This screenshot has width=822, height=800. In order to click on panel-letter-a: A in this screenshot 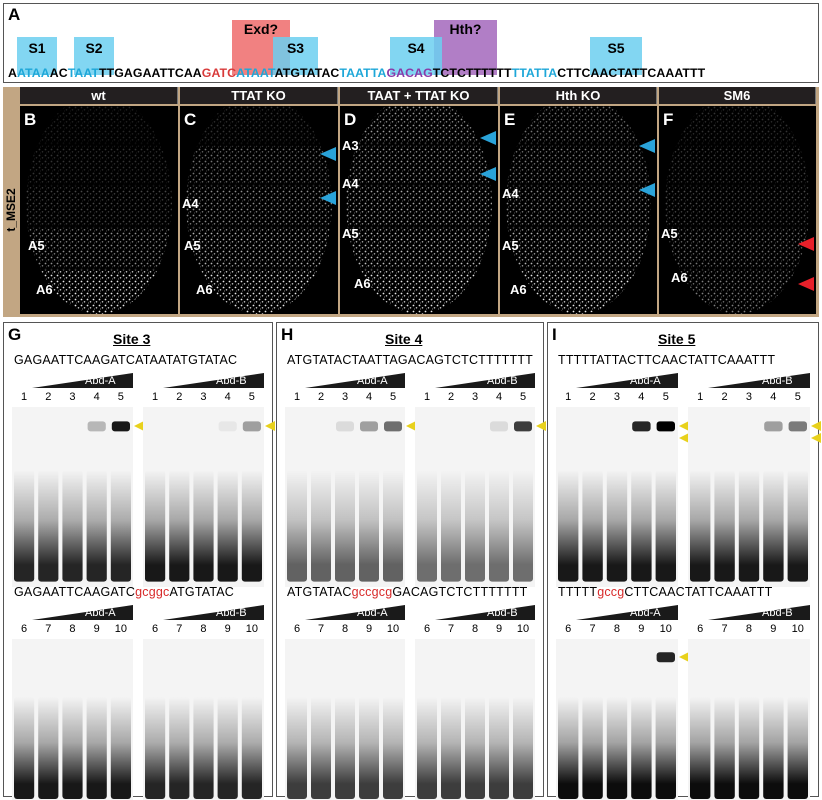, I will do `click(14, 14)`.